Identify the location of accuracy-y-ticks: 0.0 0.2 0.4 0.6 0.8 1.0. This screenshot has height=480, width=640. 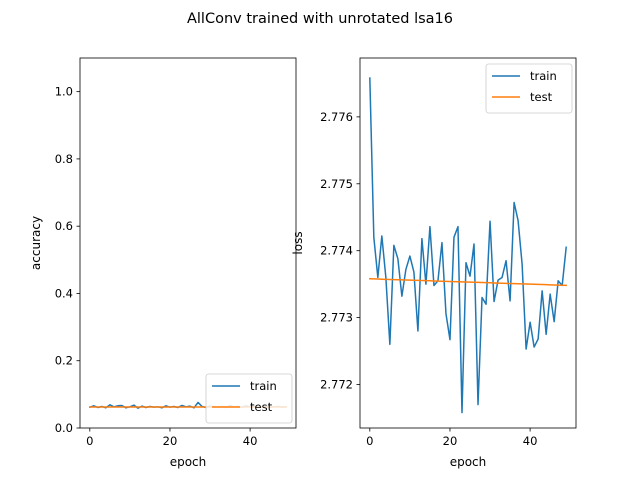
(67, 260).